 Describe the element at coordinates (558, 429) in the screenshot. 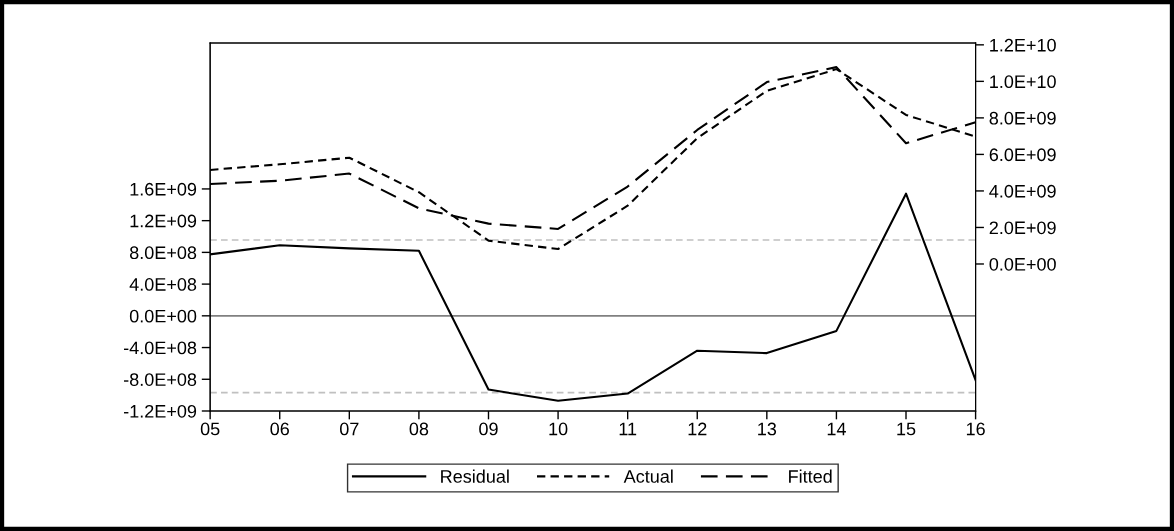

I see `x-tick-label: 10` at that location.